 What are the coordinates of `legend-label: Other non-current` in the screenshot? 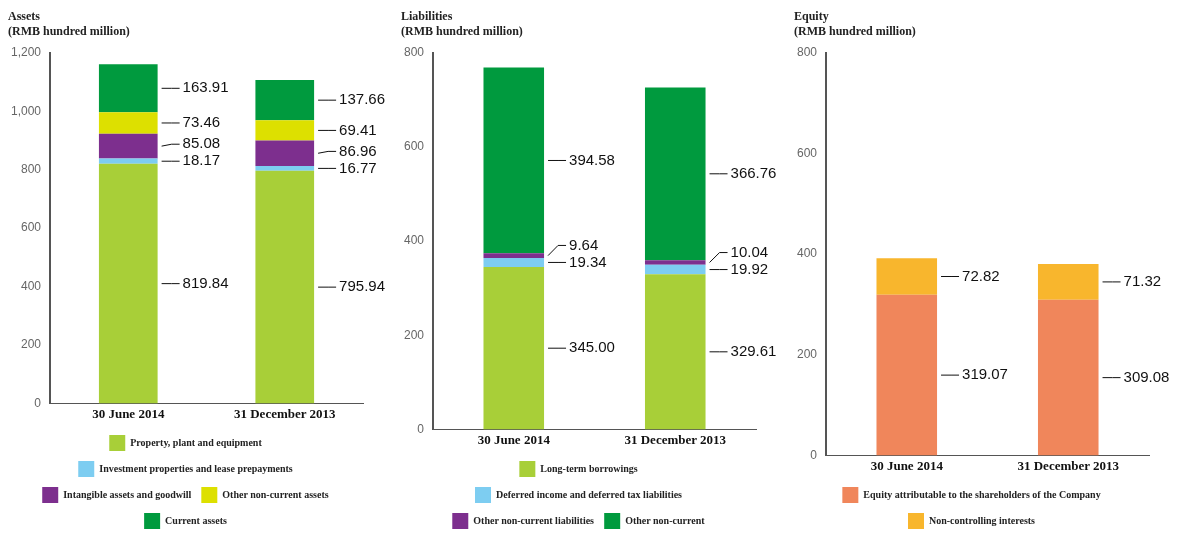 It's located at (665, 520).